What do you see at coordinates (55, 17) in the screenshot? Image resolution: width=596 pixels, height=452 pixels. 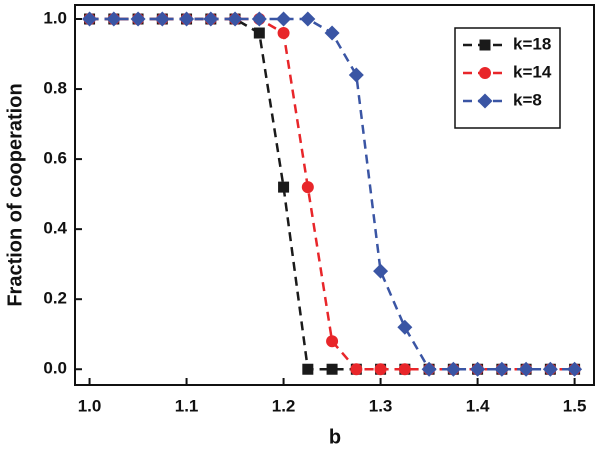 I see `y-tick-label: 1.0` at bounding box center [55, 17].